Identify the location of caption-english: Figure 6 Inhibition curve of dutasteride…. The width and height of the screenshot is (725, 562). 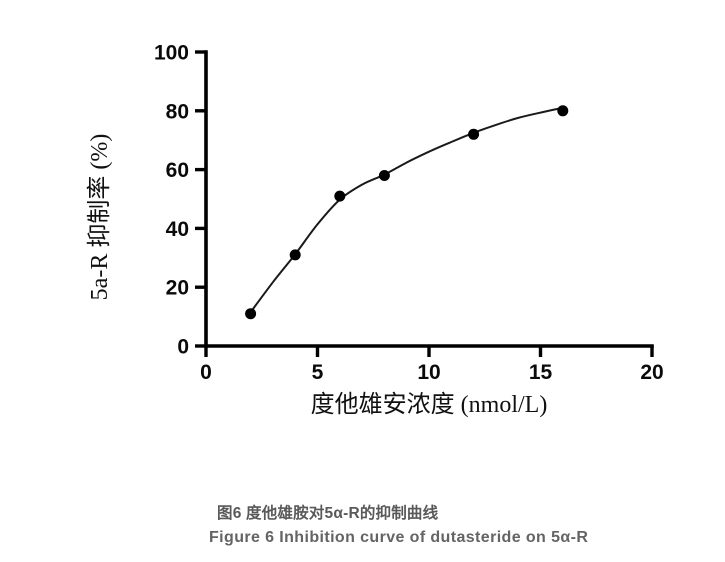
(399, 537).